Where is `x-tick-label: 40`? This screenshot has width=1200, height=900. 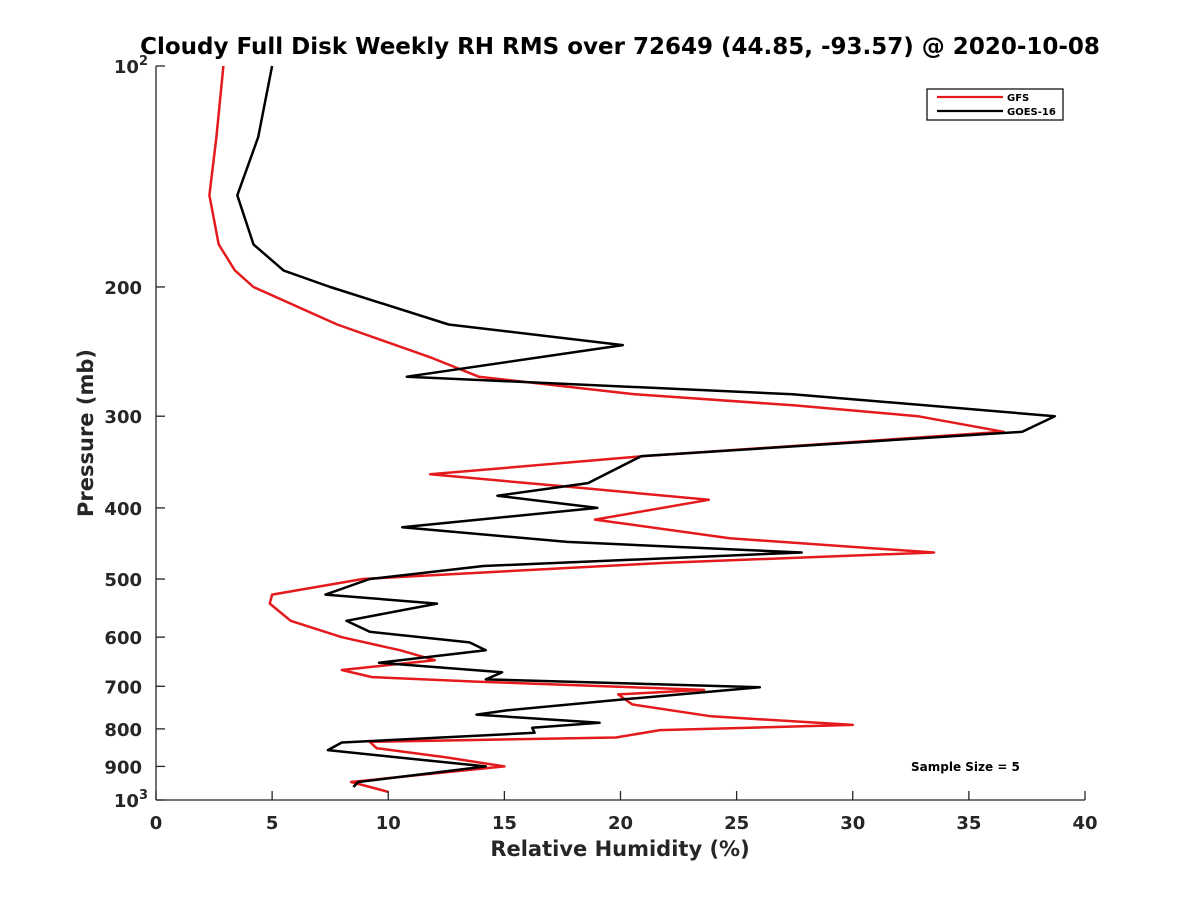 x-tick-label: 40 is located at coordinates (1084, 823).